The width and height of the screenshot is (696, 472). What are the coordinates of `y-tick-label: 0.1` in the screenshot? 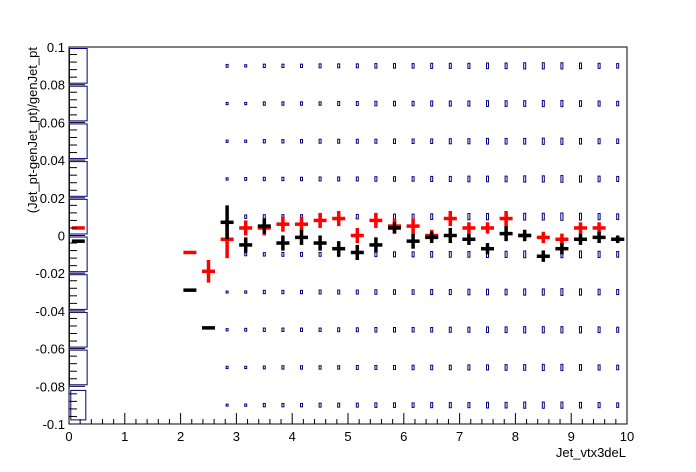 It's located at (56, 47).